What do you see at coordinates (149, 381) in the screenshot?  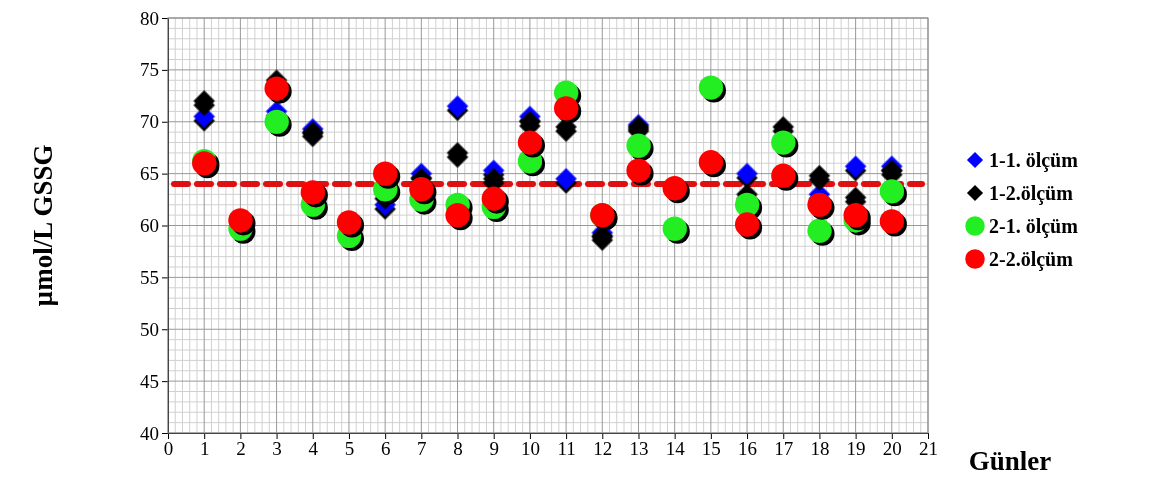 I see `y-tick-label: 45` at bounding box center [149, 381].